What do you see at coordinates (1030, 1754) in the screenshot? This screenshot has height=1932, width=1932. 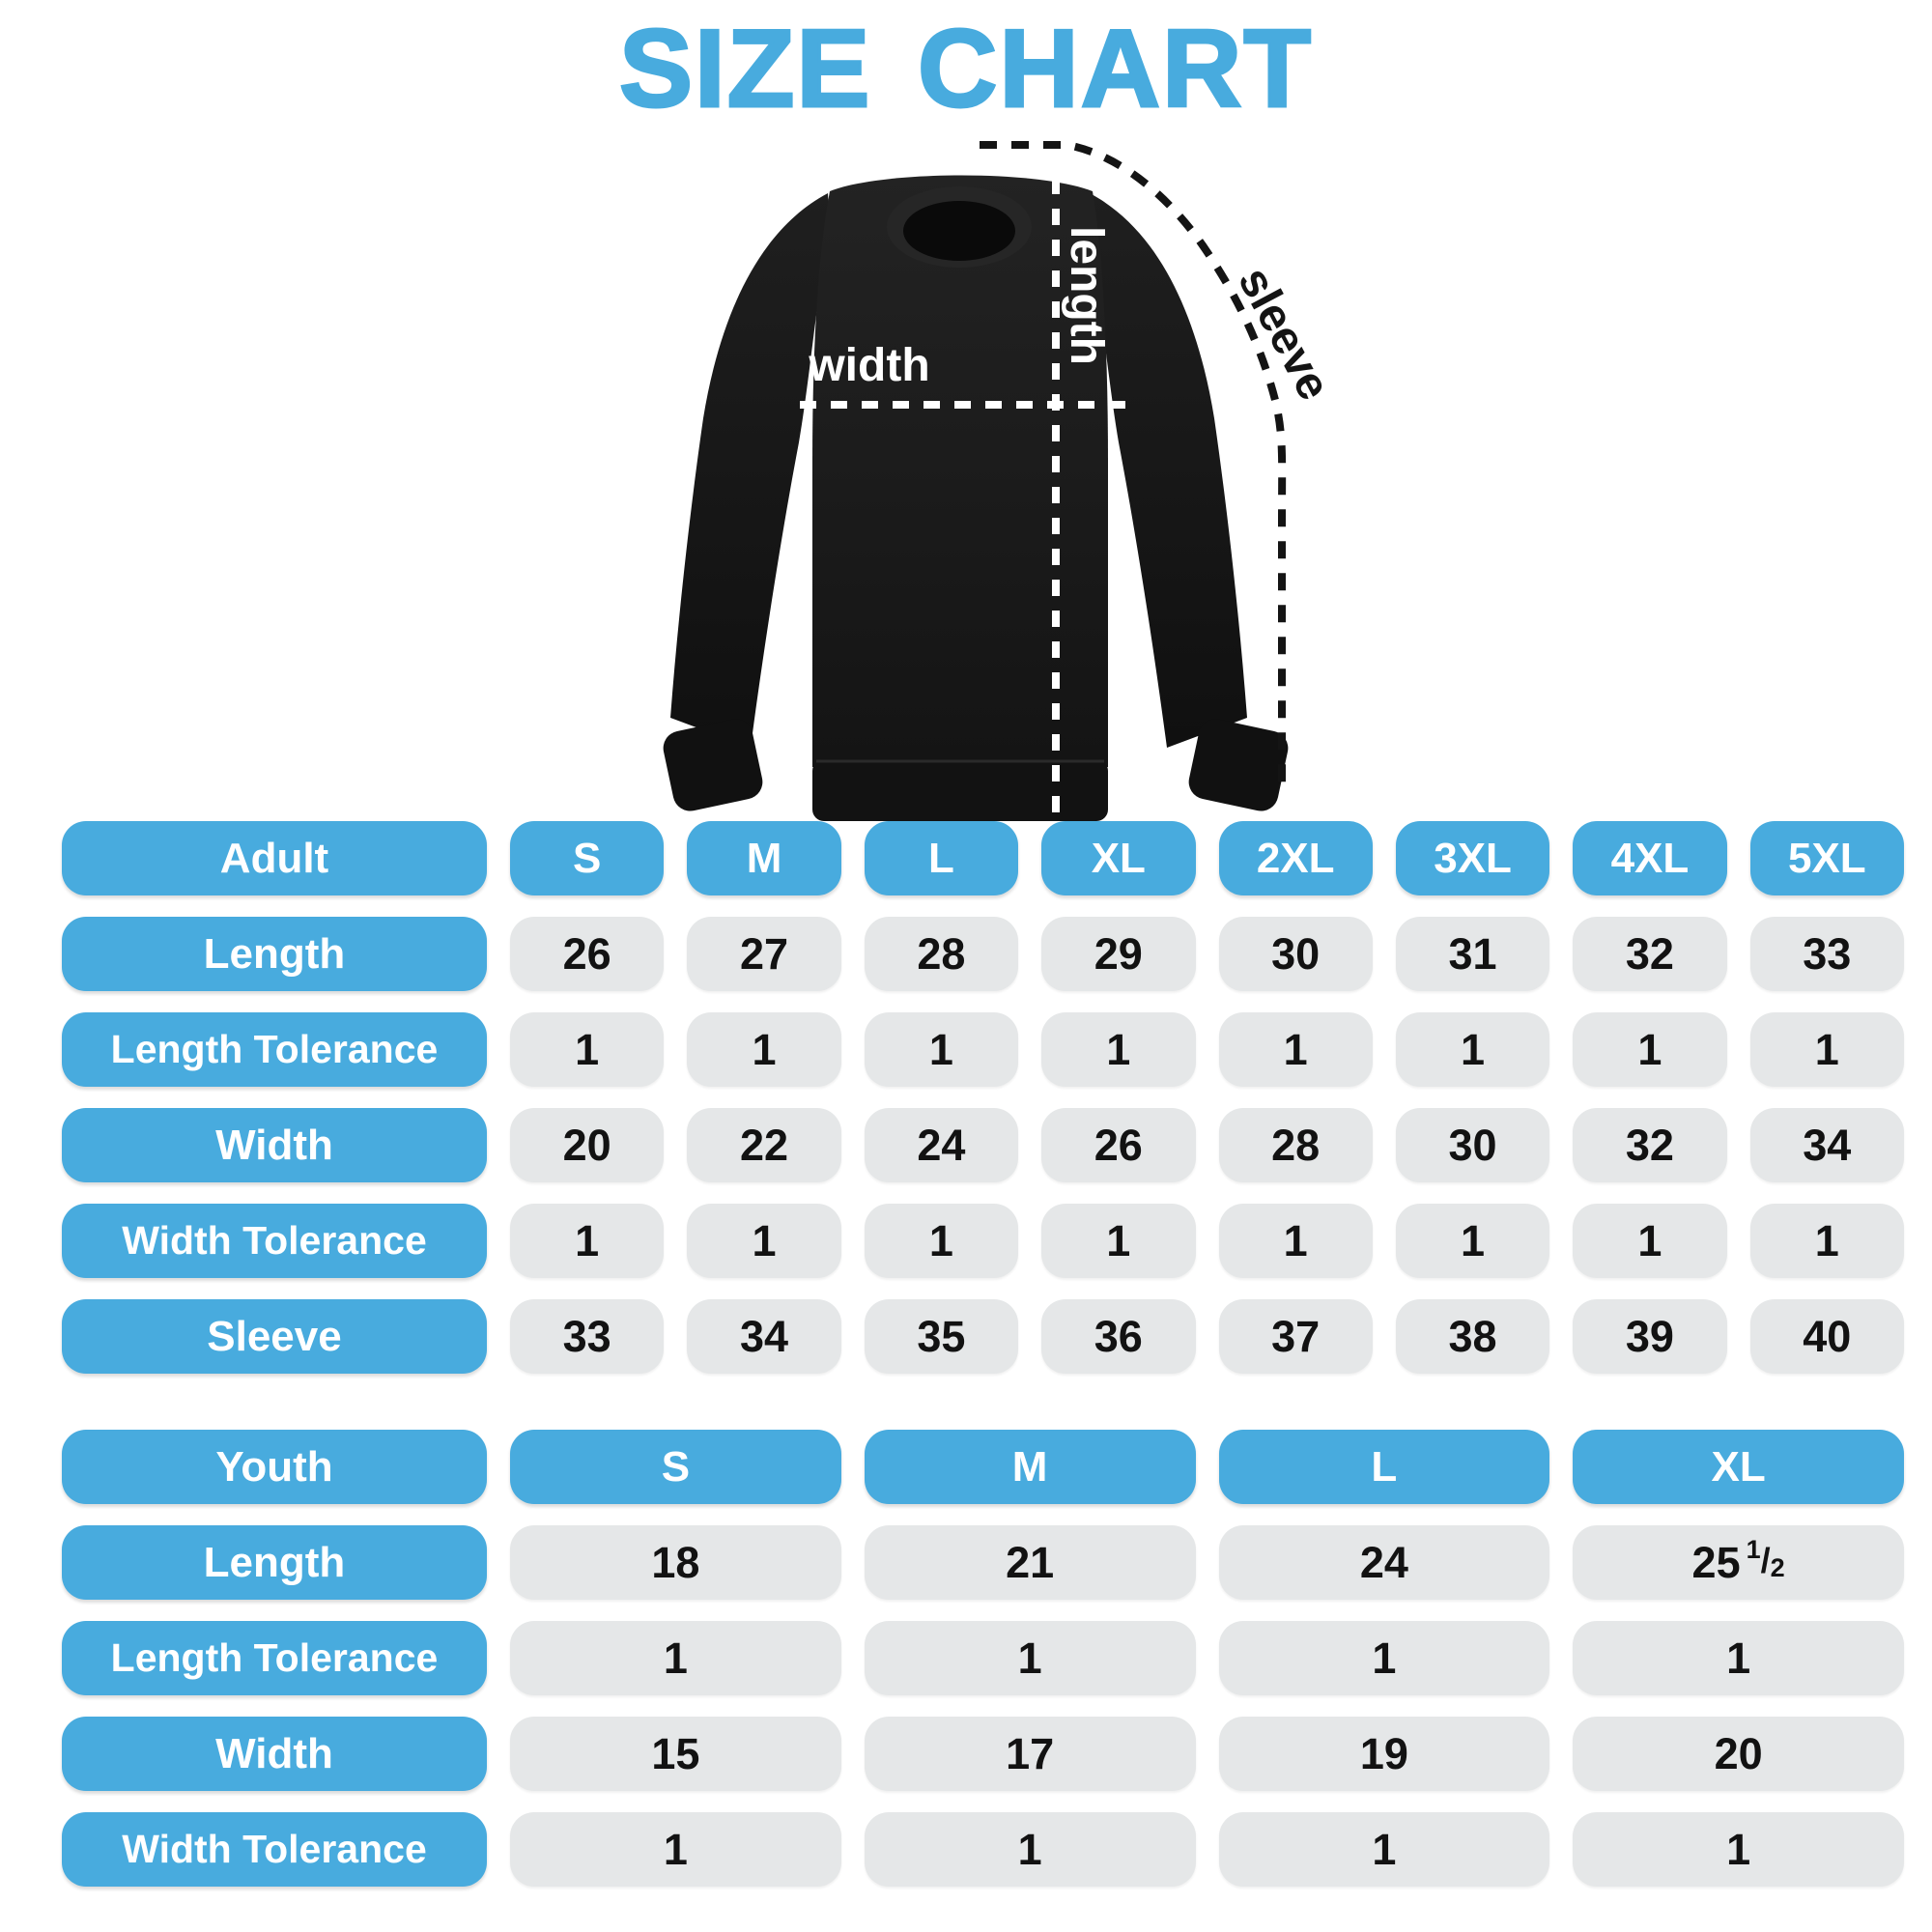 I see `size-value-cell: 17` at bounding box center [1030, 1754].